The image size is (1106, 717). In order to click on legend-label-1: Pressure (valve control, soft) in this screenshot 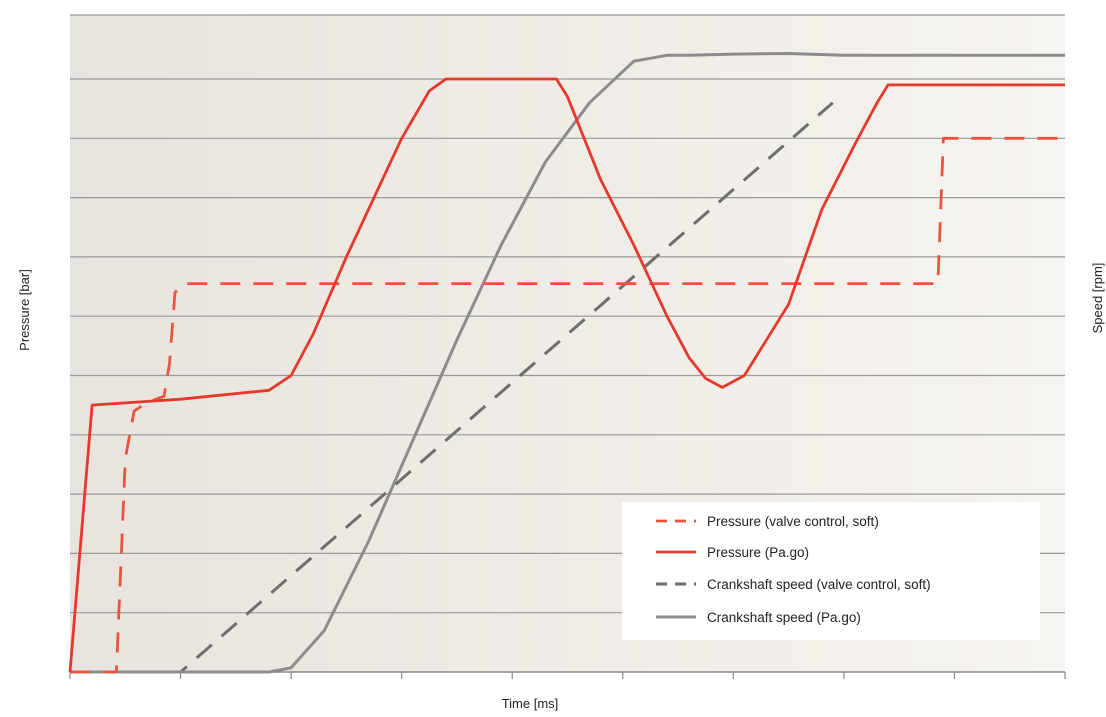, I will do `click(793, 521)`.